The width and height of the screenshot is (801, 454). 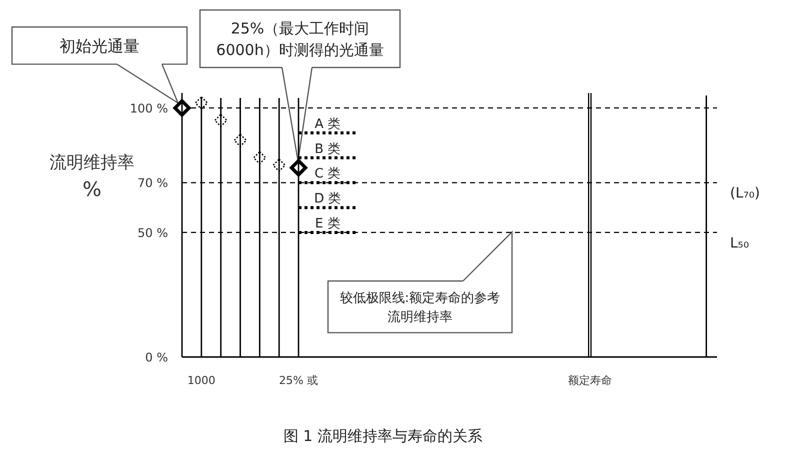 I want to click on series-label: C 类, so click(x=327, y=174).